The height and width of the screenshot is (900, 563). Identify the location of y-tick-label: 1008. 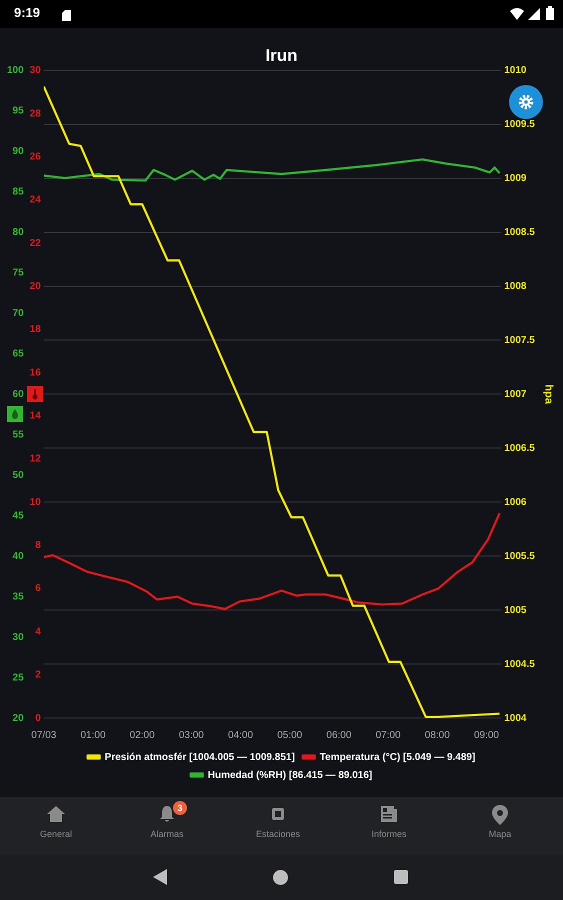
(515, 286).